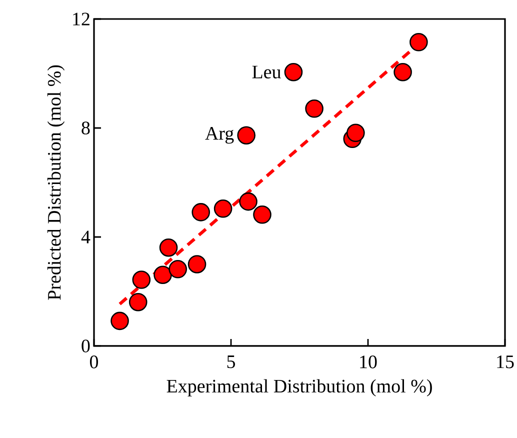 The height and width of the screenshot is (438, 517). I want to click on y-axis-title: Predicted Distribution (mol %), so click(56, 182).